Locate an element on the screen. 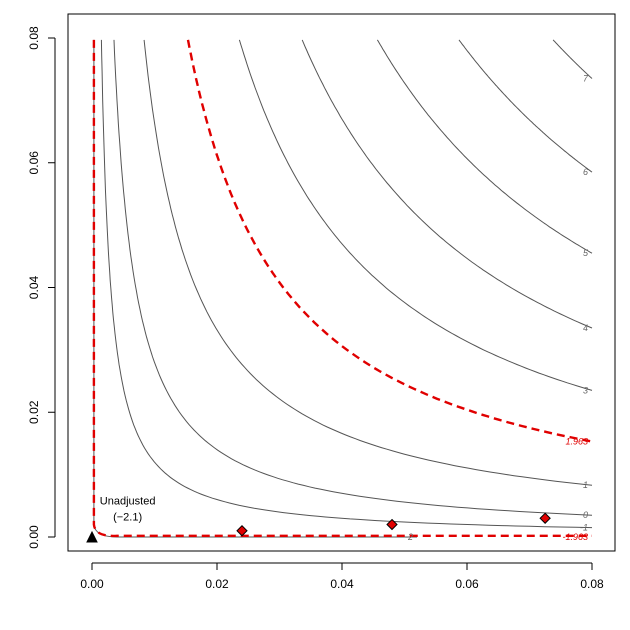 The width and height of the screenshot is (630, 630). contour-label-4: 4 is located at coordinates (585, 328).